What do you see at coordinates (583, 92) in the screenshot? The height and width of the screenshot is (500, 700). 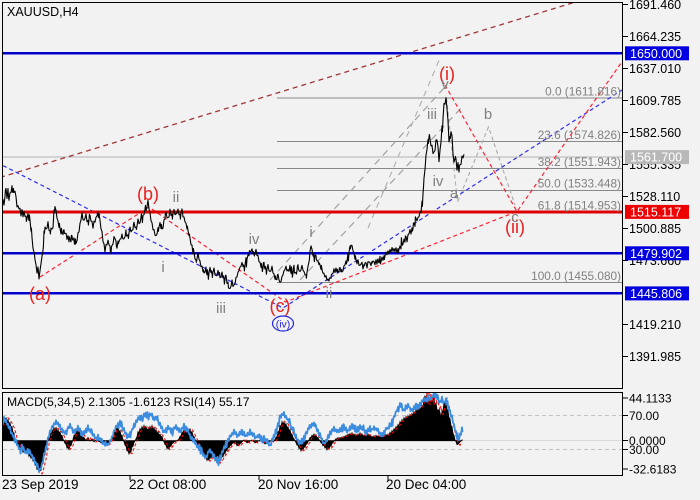 I see `svg-text: 0.0 (1611.816)` at bounding box center [583, 92].